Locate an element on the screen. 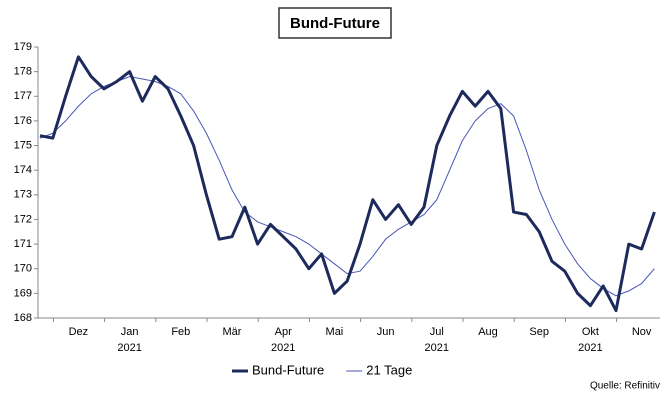 This screenshot has height=394, width=667. x-tick-label: Dez is located at coordinates (79, 332).